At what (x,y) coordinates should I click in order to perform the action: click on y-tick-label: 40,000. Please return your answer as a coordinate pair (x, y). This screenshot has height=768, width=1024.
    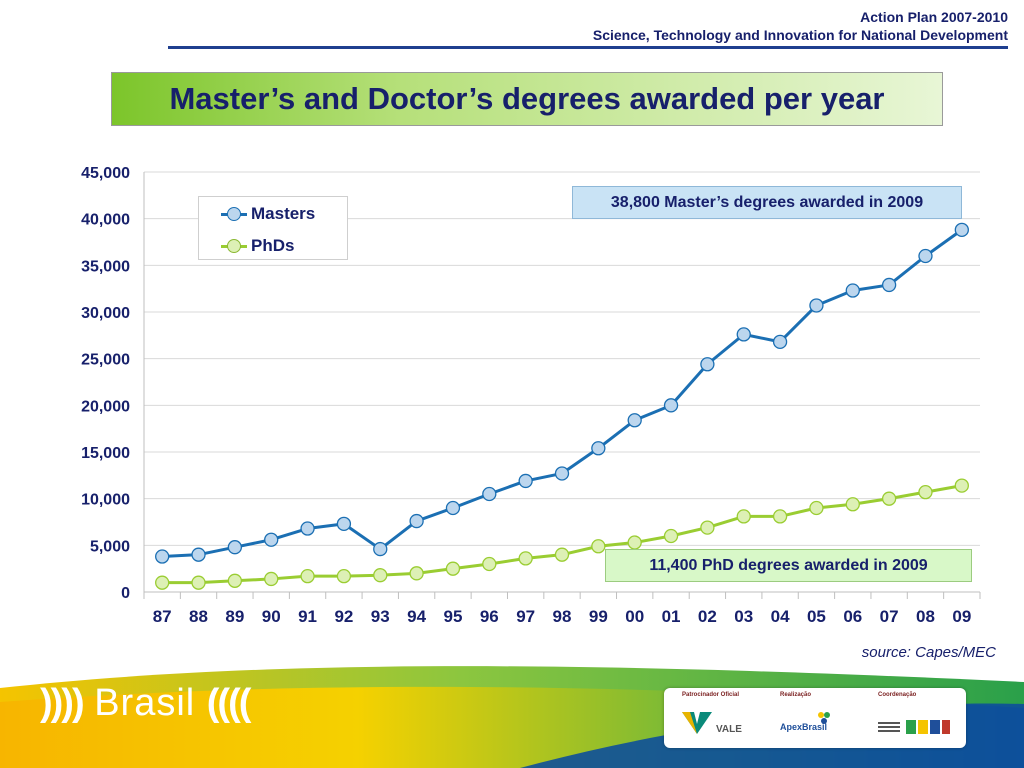
    Looking at the image, I should click on (105, 220).